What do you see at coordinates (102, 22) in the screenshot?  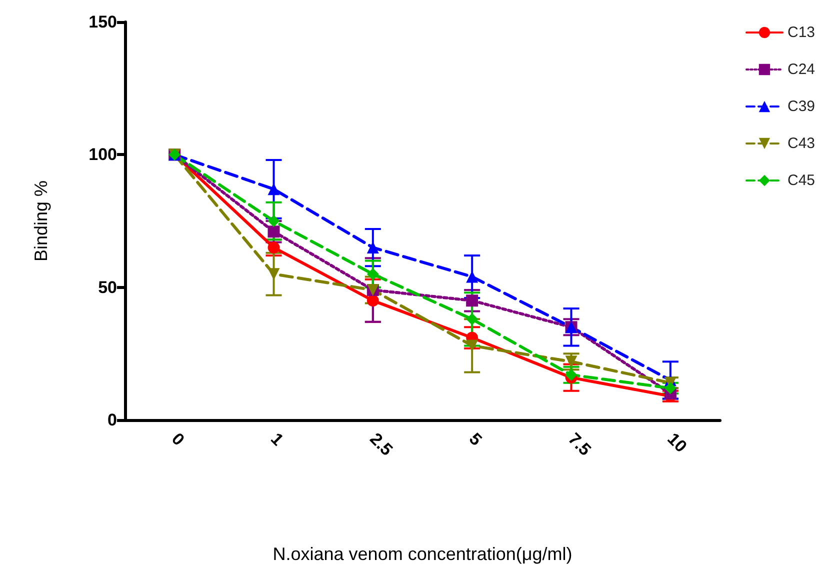 I see `y-tick-label: 150` at bounding box center [102, 22].